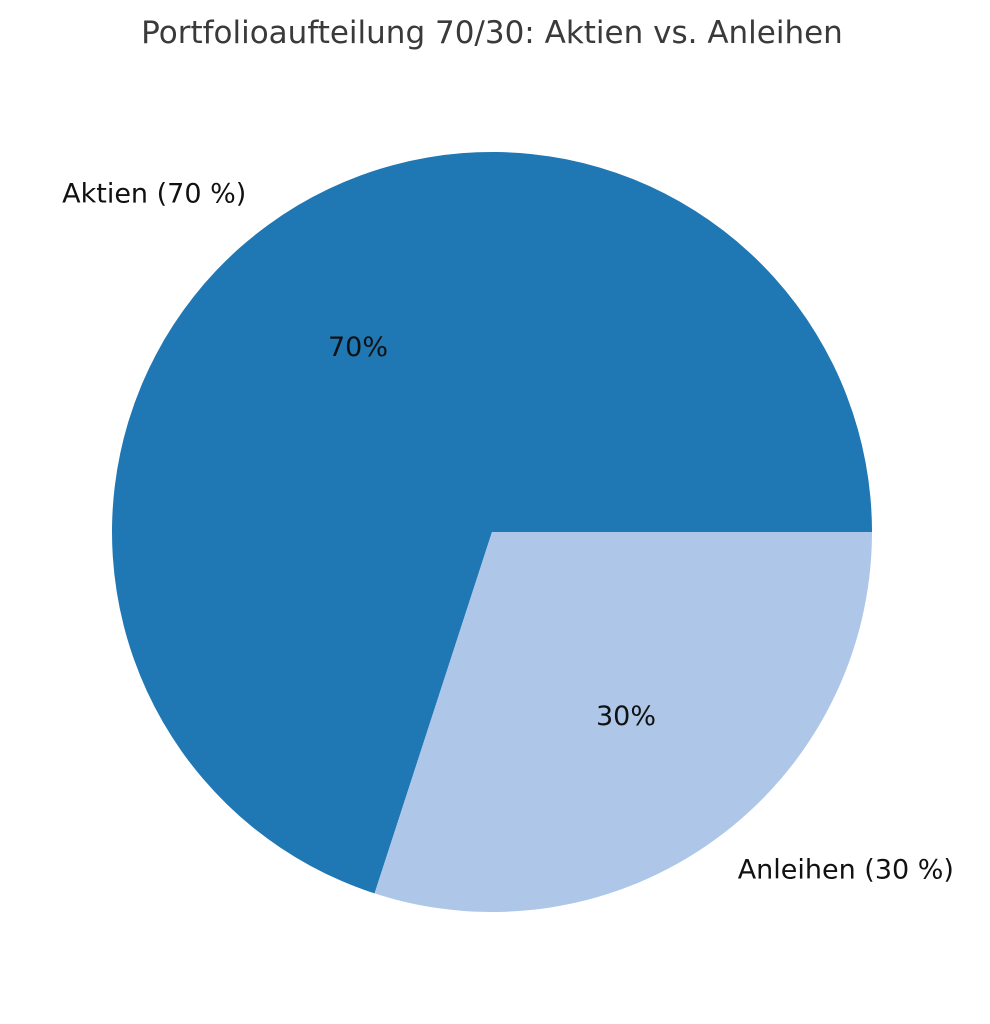 The image size is (990, 1024). I want to click on pct-label-aktien: 70%, so click(358, 347).